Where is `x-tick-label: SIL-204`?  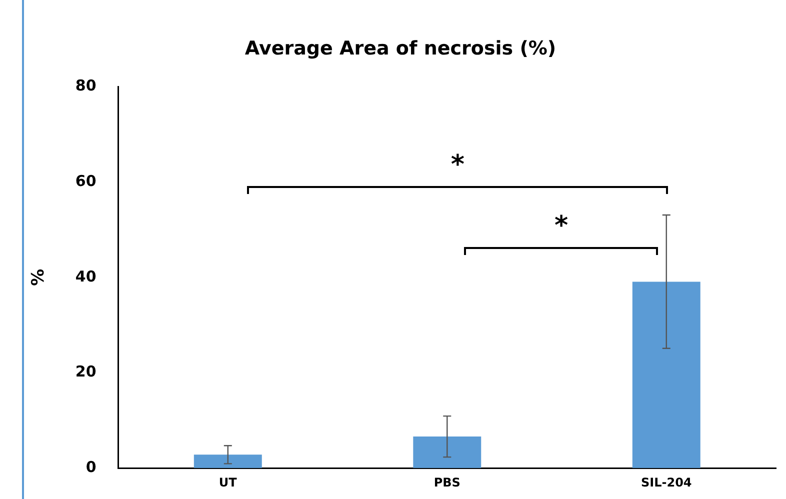
x-tick-label: SIL-204 is located at coordinates (666, 482).